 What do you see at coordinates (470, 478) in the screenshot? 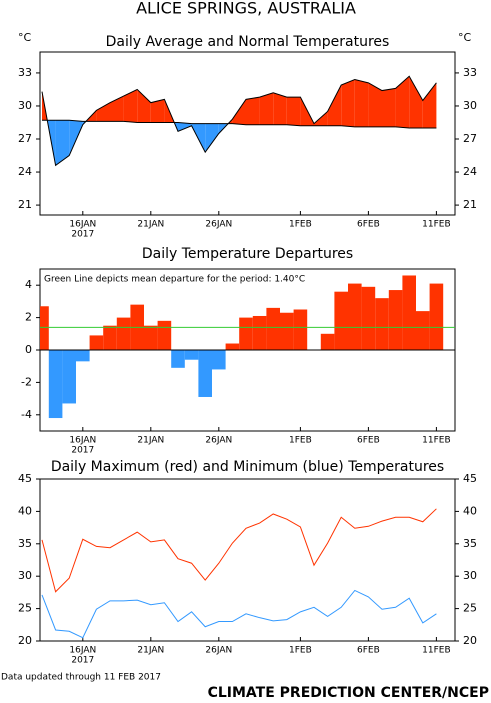
I see `y2-tick-label: 45` at bounding box center [470, 478].